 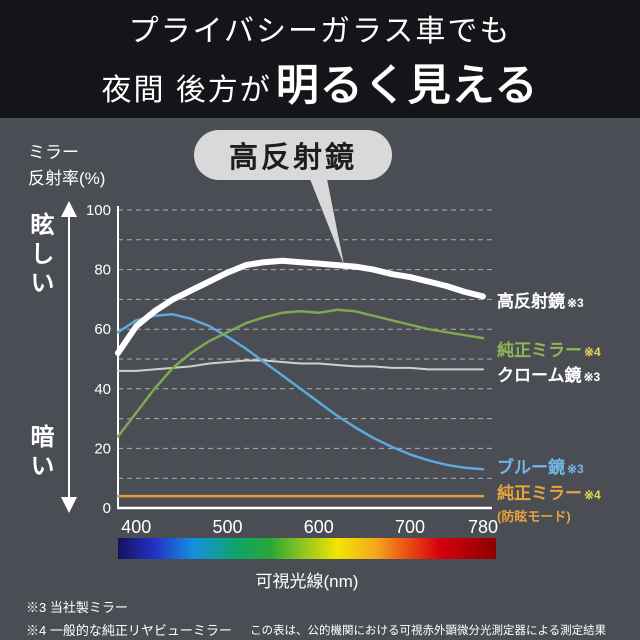 I want to click on svg-text: 100, so click(x=98, y=210).